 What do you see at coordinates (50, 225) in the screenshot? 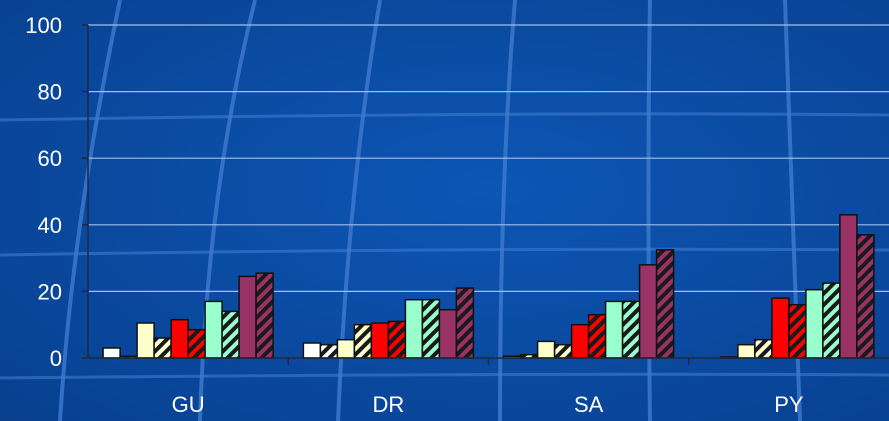
I see `y-tick-label: 40` at bounding box center [50, 225].